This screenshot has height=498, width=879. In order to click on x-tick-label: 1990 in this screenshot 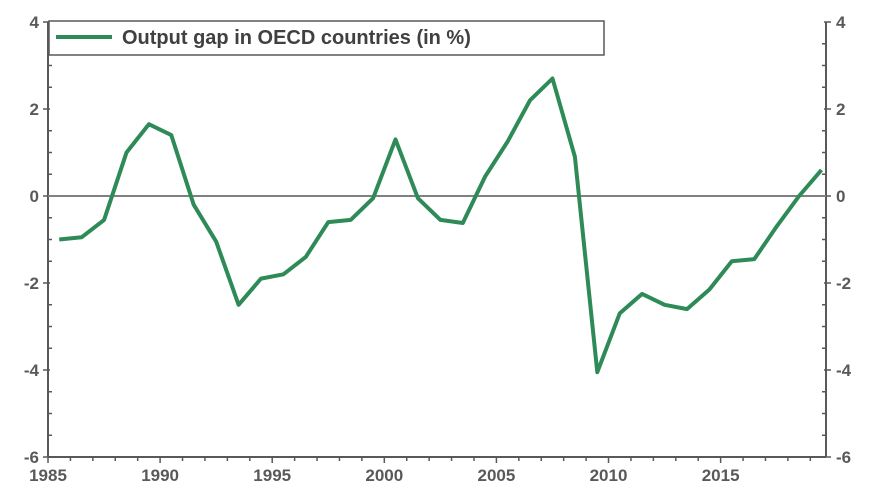, I will do `click(160, 475)`.